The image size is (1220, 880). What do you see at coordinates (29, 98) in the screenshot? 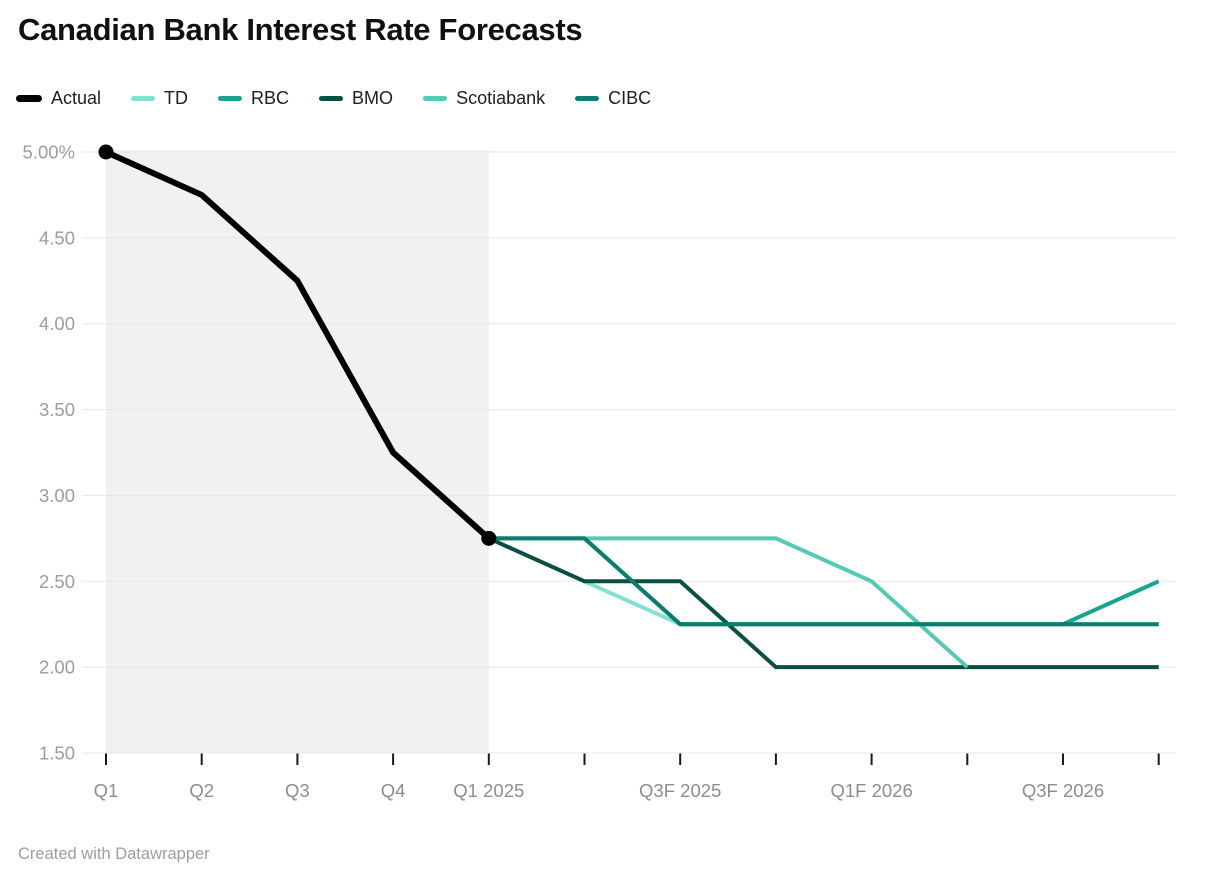
I see `legend-swatch-actual` at bounding box center [29, 98].